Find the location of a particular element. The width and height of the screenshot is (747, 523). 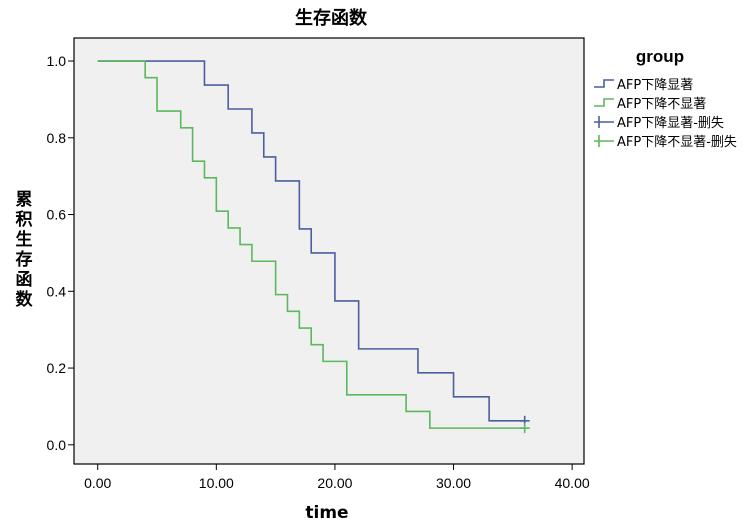

legend-label-0: AFP下降显著 is located at coordinates (655, 85).